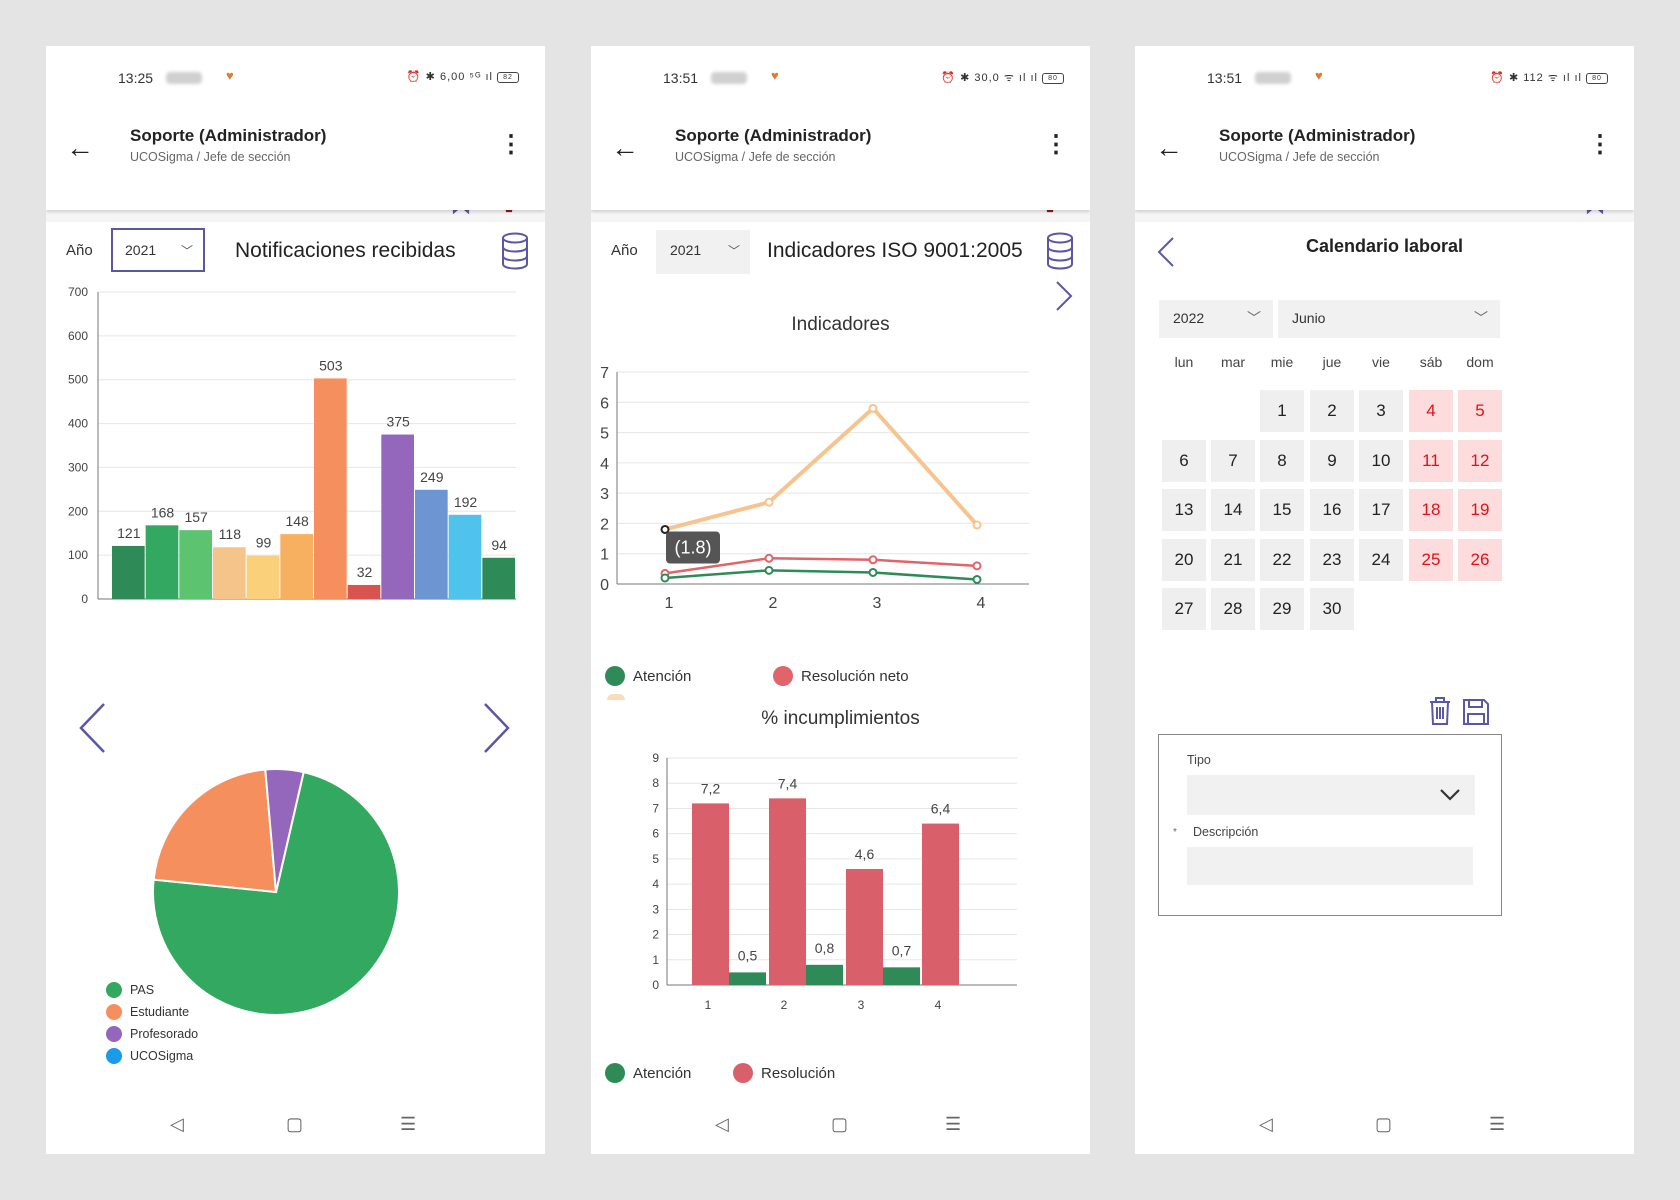  Describe the element at coordinates (1332, 559) in the screenshot. I see `calendar-day-23: 23` at that location.